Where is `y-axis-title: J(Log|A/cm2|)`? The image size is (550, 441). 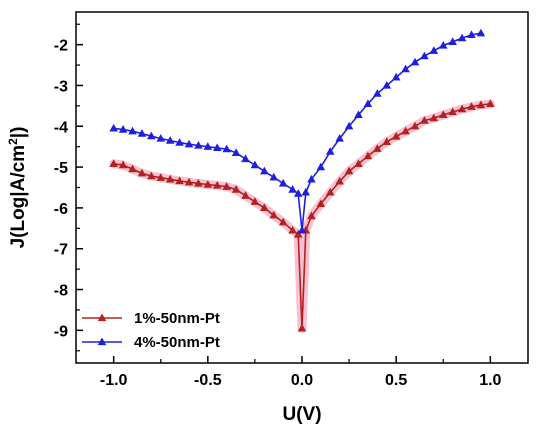 y-axis-title: J(Log|A/cm2|) is located at coordinates (17, 188).